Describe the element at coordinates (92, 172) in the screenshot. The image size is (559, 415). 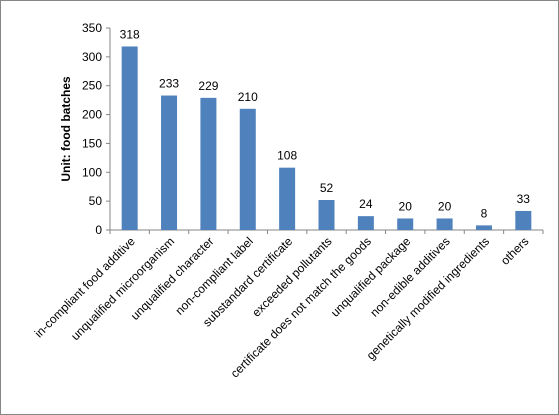
I see `y-tick-label: 100` at that location.